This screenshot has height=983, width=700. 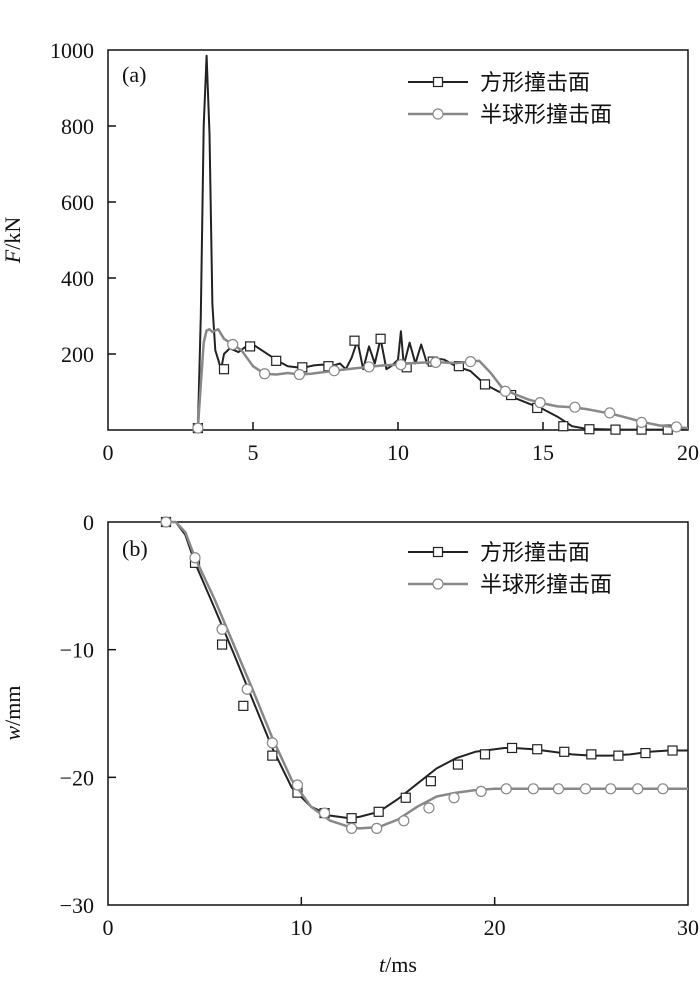 I want to click on panel-a-label: (a), so click(x=134, y=74).